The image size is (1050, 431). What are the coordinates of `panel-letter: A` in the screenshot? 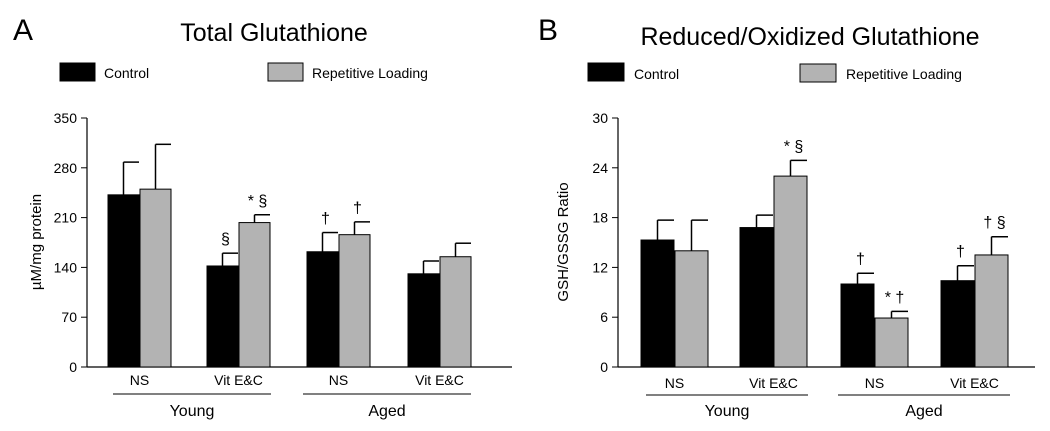 It's located at (23, 30).